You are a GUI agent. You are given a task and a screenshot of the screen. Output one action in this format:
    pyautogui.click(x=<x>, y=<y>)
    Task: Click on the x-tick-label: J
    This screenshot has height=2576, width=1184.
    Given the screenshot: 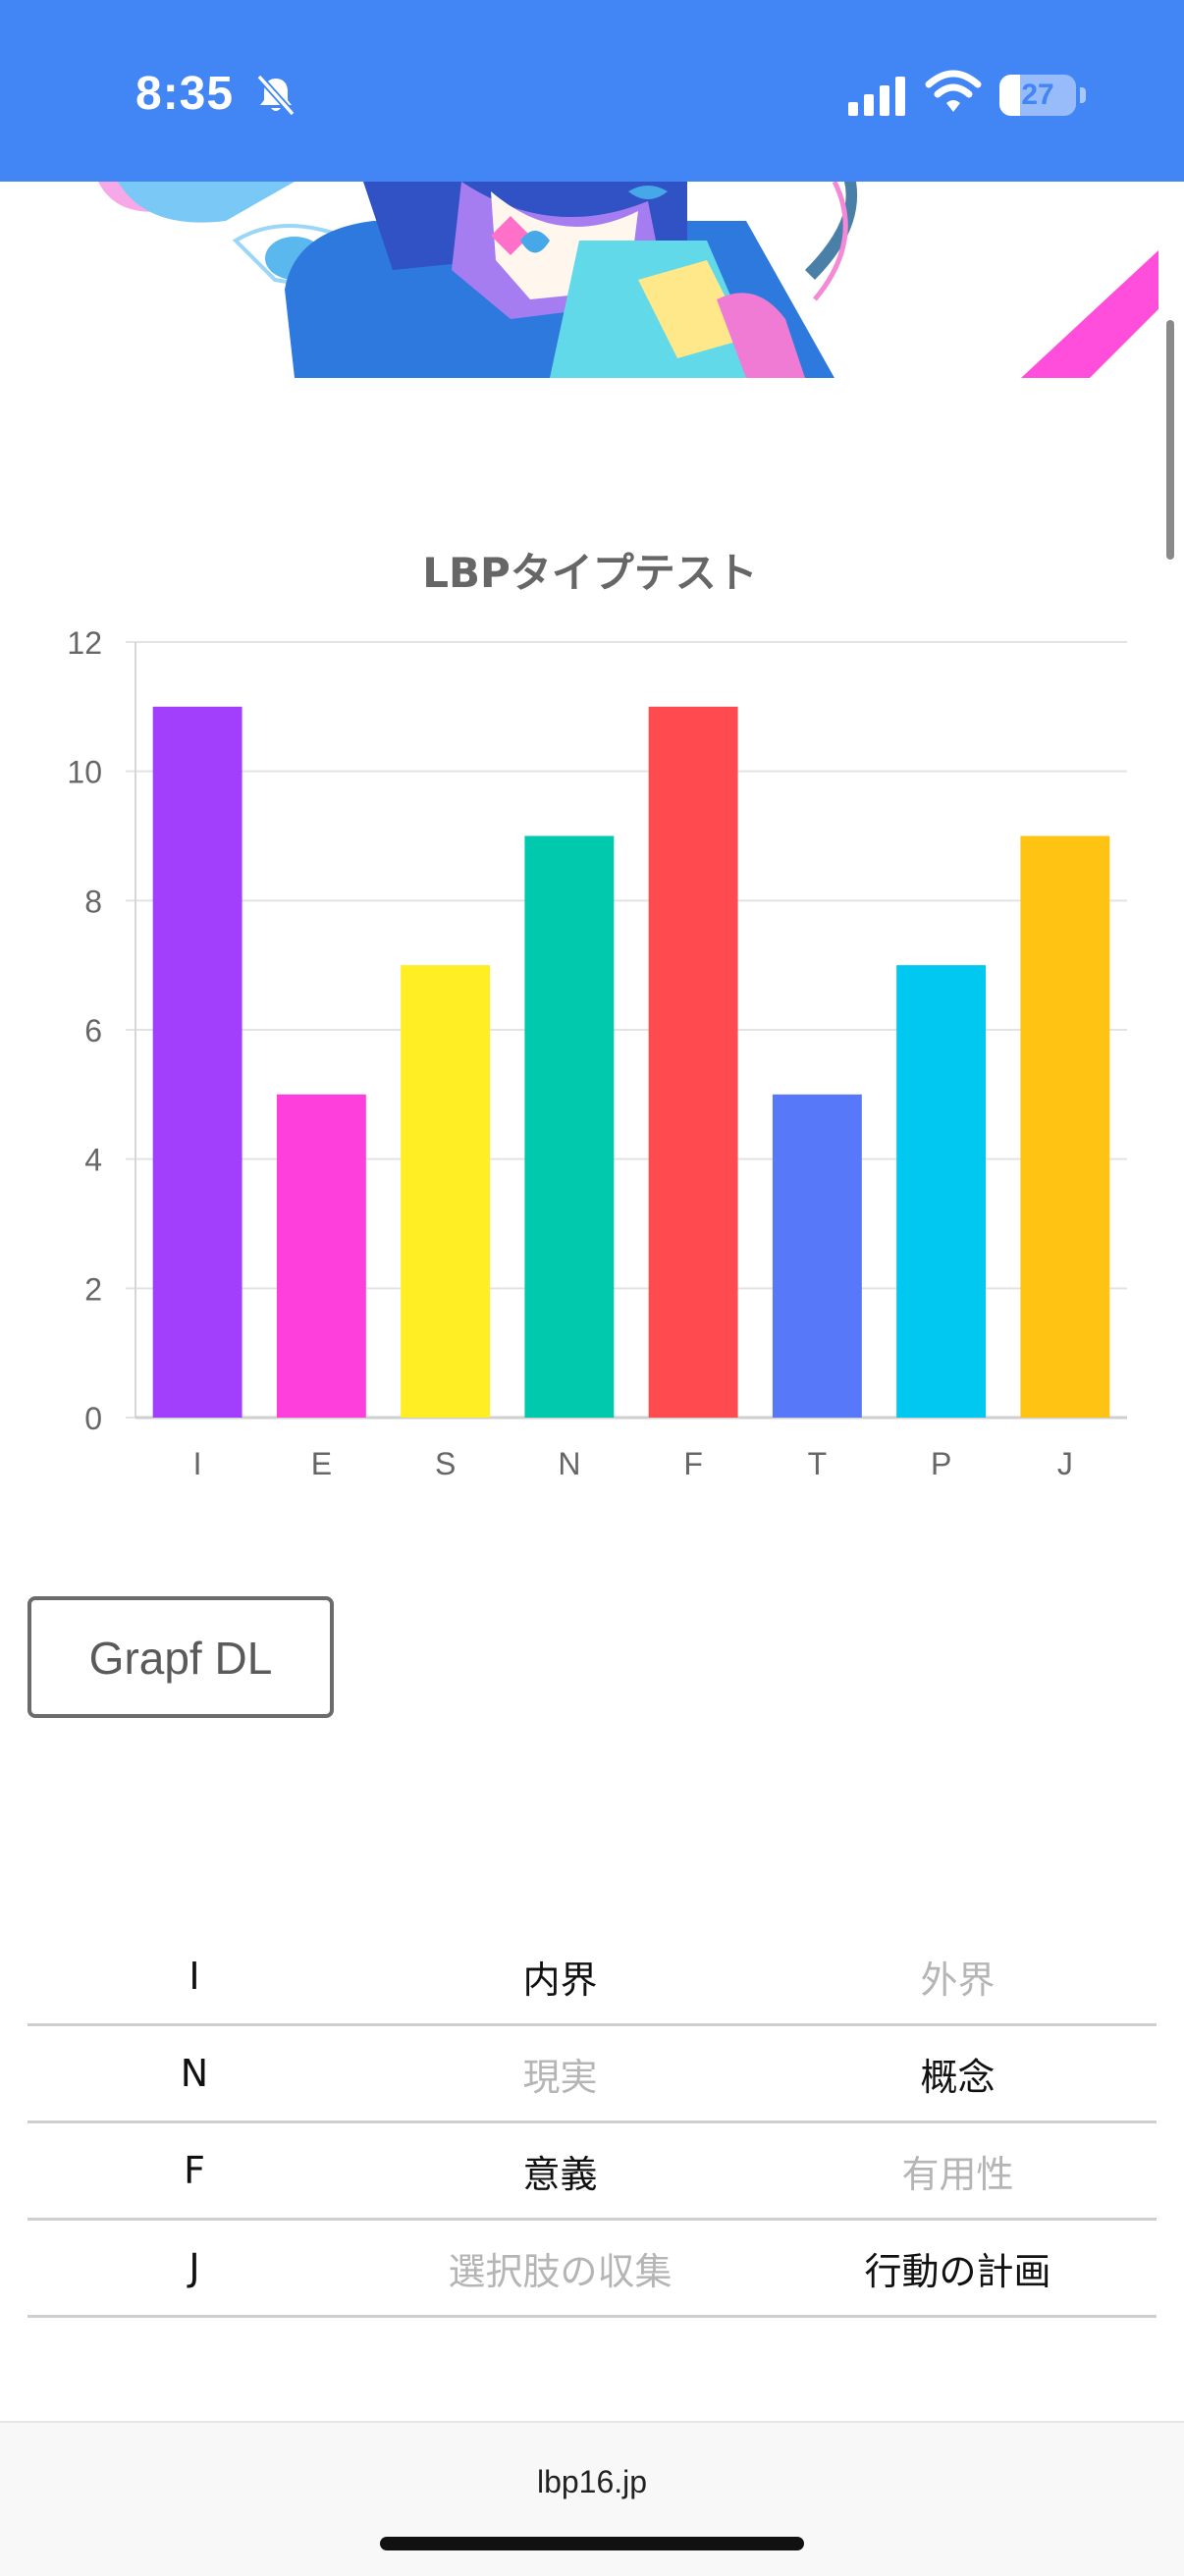 What is the action you would take?
    pyautogui.click(x=1065, y=1463)
    